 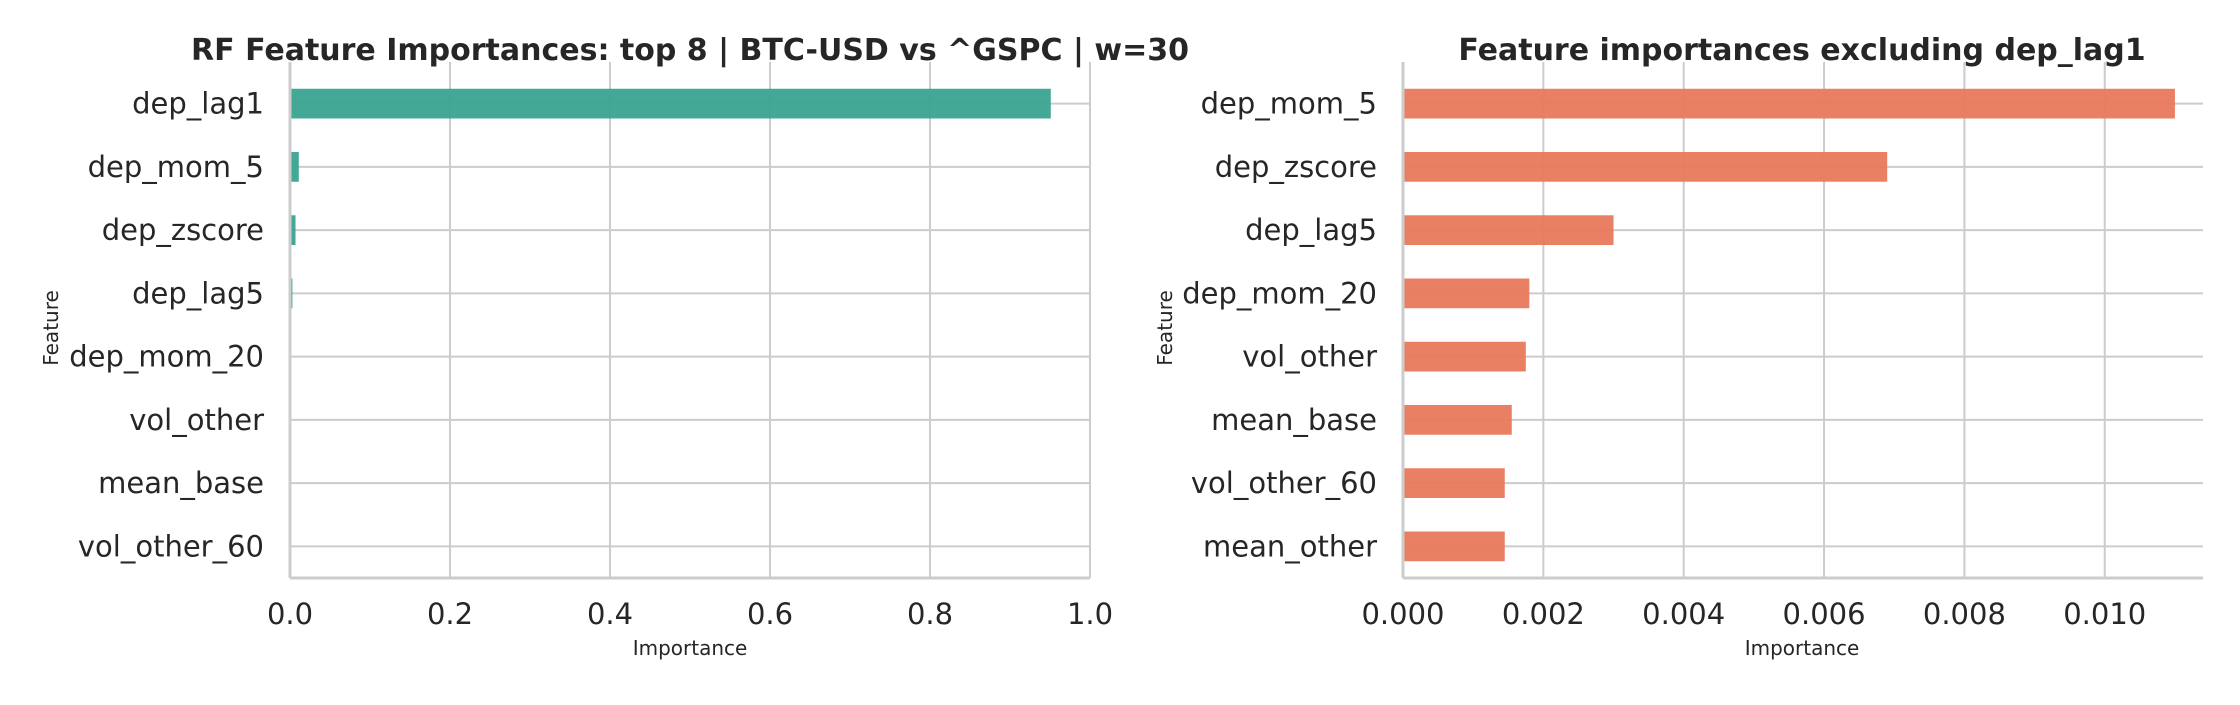 I want to click on x-tick-label: 0.004, so click(x=1683, y=614).